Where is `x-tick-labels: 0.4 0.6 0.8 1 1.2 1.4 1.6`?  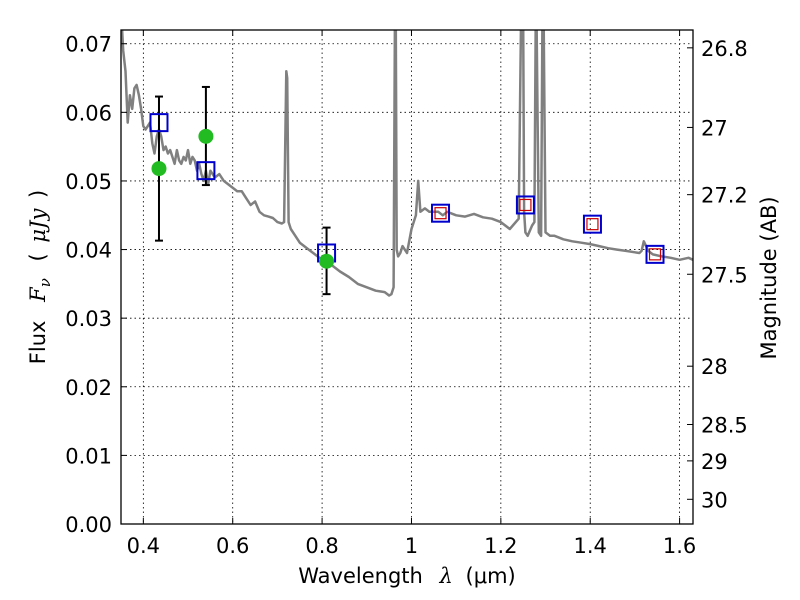 x-tick-labels: 0.4 0.6 0.8 1 1.2 1.4 1.6 is located at coordinates (412, 546).